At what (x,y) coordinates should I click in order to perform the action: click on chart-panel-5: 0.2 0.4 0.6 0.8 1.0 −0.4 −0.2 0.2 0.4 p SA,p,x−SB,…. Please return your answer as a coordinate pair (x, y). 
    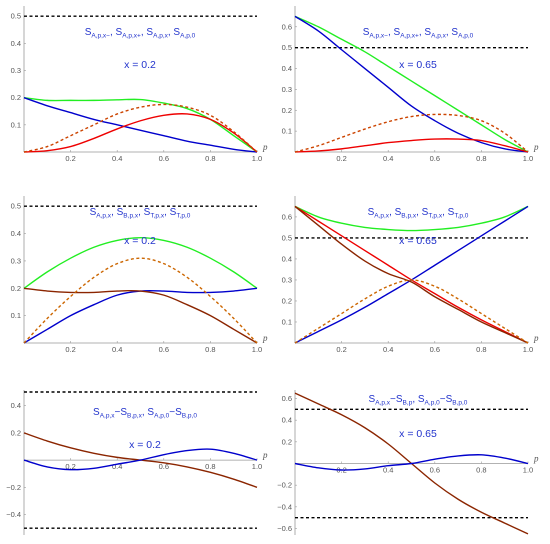
    Looking at the image, I should click on (137, 462).